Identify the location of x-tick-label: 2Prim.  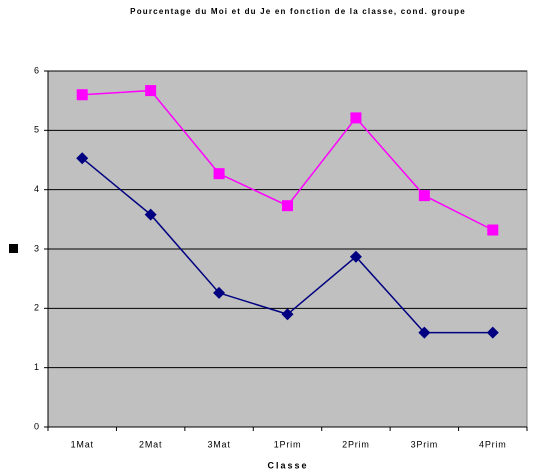
(356, 444).